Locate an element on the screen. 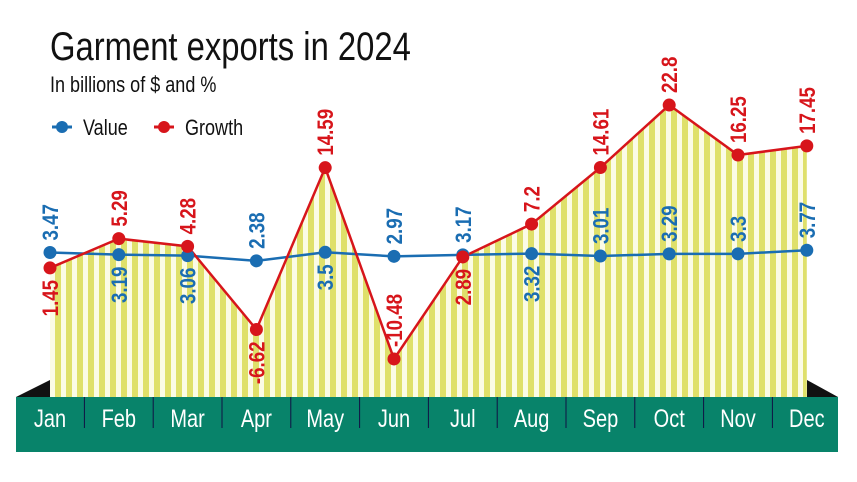 The image size is (857, 482). legend: Value Growth is located at coordinates (147, 128).